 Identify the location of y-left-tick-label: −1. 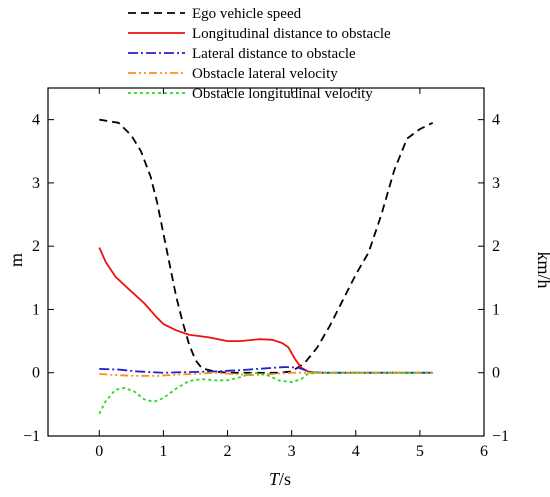
(31, 436).